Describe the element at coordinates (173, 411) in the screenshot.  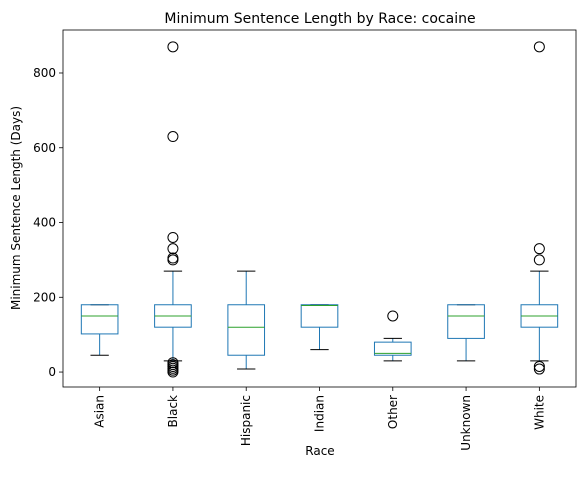
I see `x-tick-label: Black` at that location.